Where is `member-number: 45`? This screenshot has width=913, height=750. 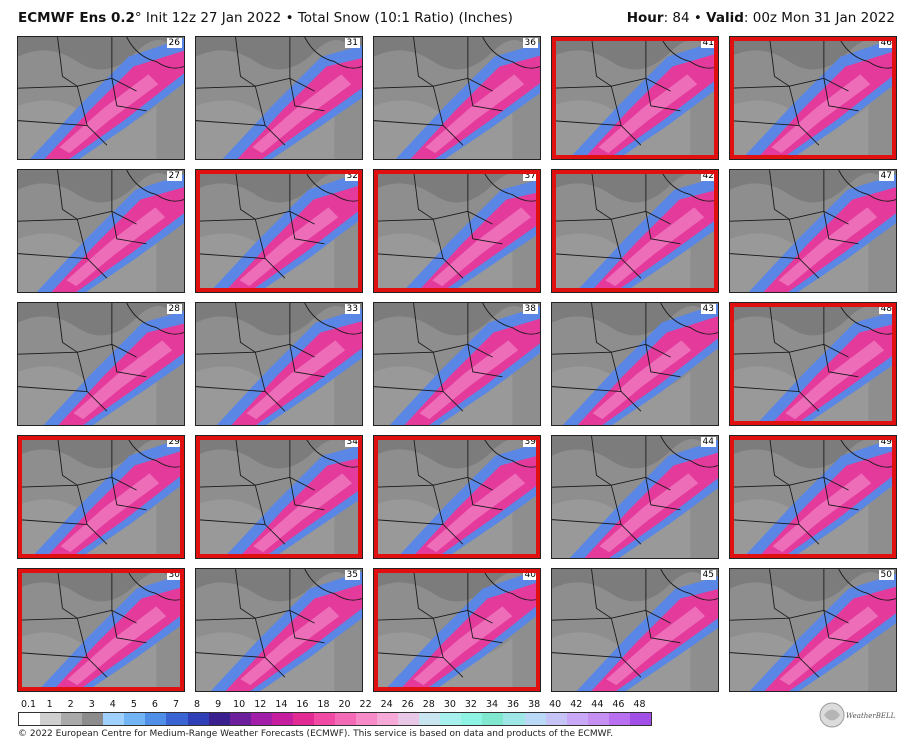 member-number: 45 is located at coordinates (708, 575).